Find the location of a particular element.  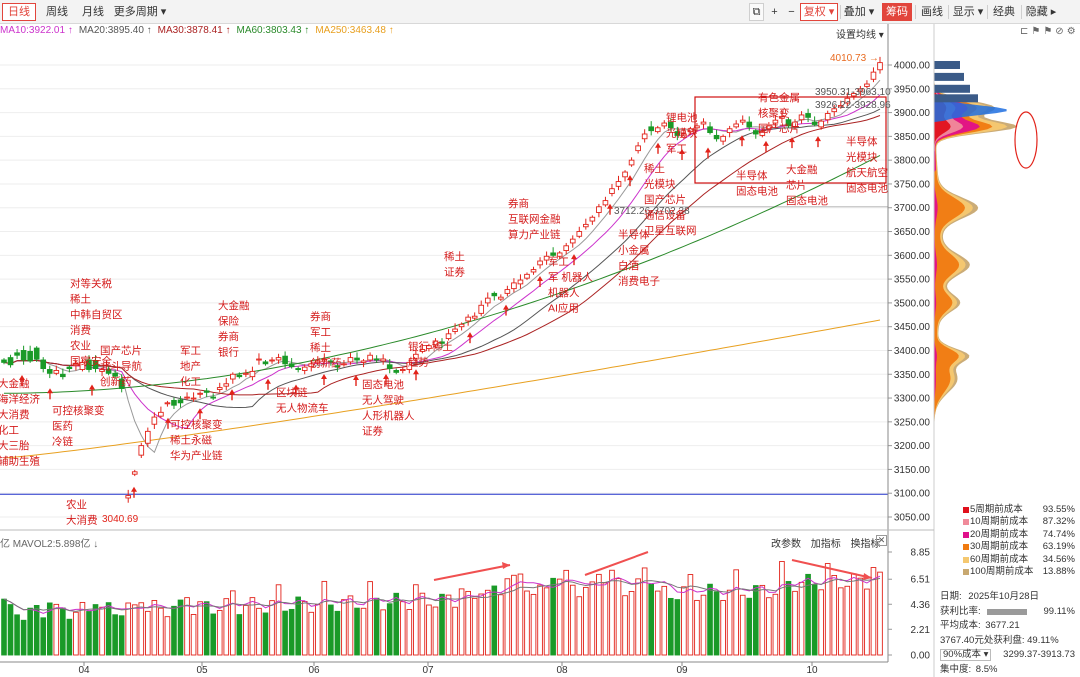

arrow-head is located at coordinates (867, 576).